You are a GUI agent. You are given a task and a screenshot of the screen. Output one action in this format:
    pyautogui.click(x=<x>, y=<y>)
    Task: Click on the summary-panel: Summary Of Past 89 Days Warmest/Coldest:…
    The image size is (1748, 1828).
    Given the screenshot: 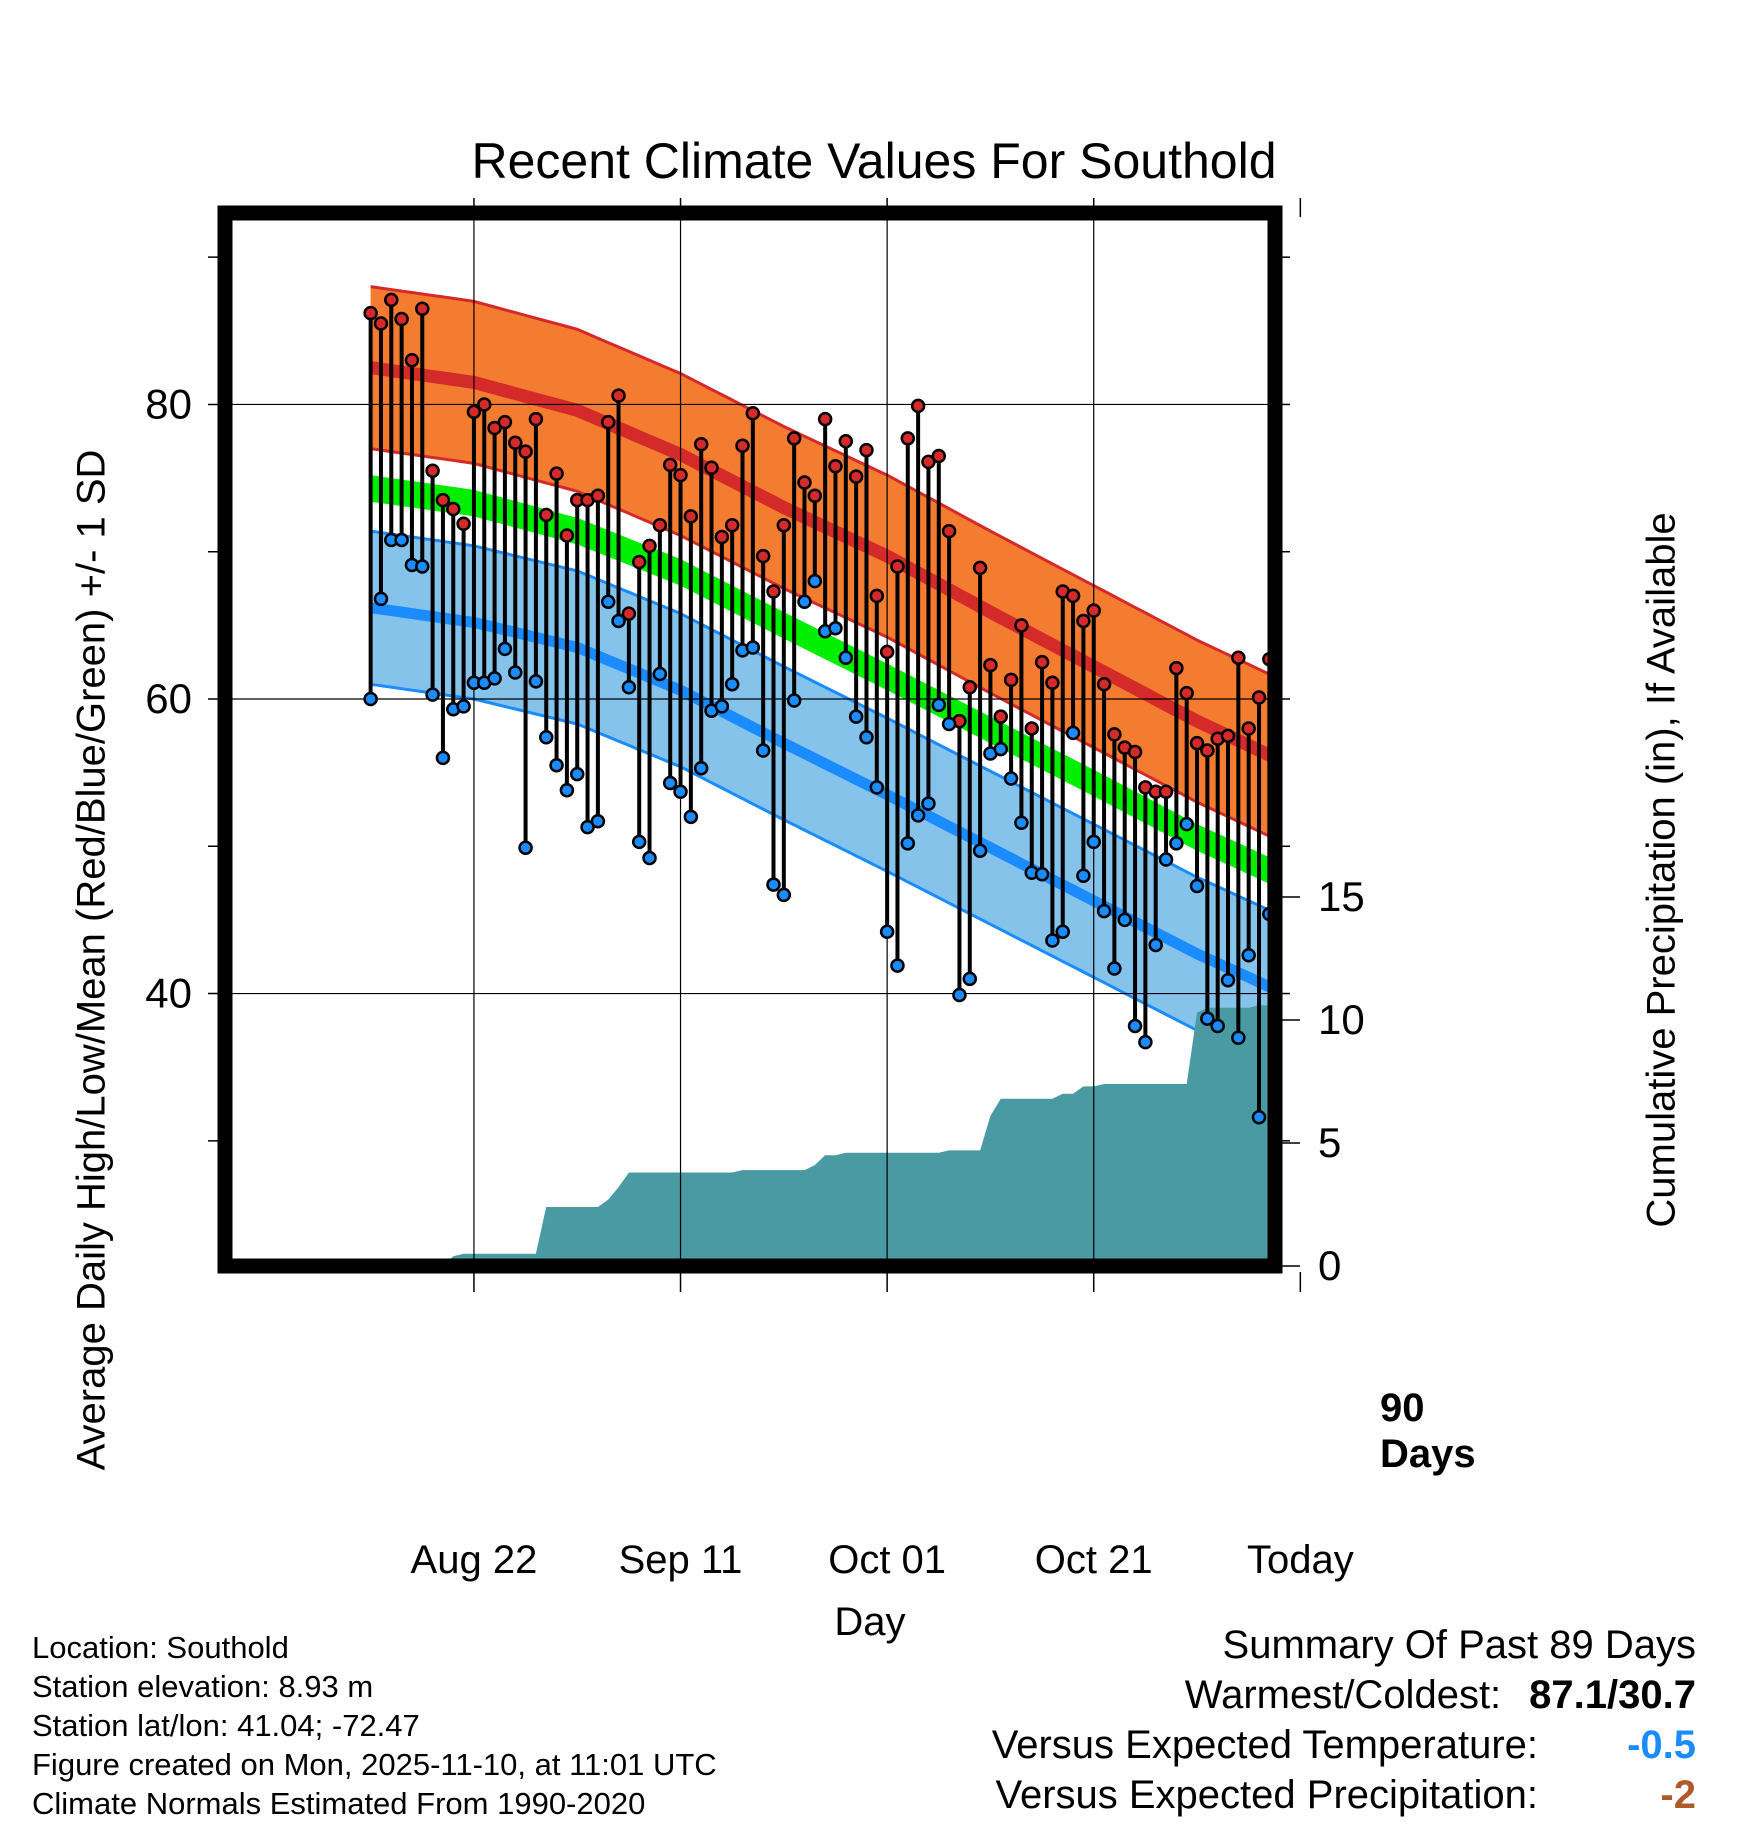 What is the action you would take?
    pyautogui.click(x=1344, y=1720)
    